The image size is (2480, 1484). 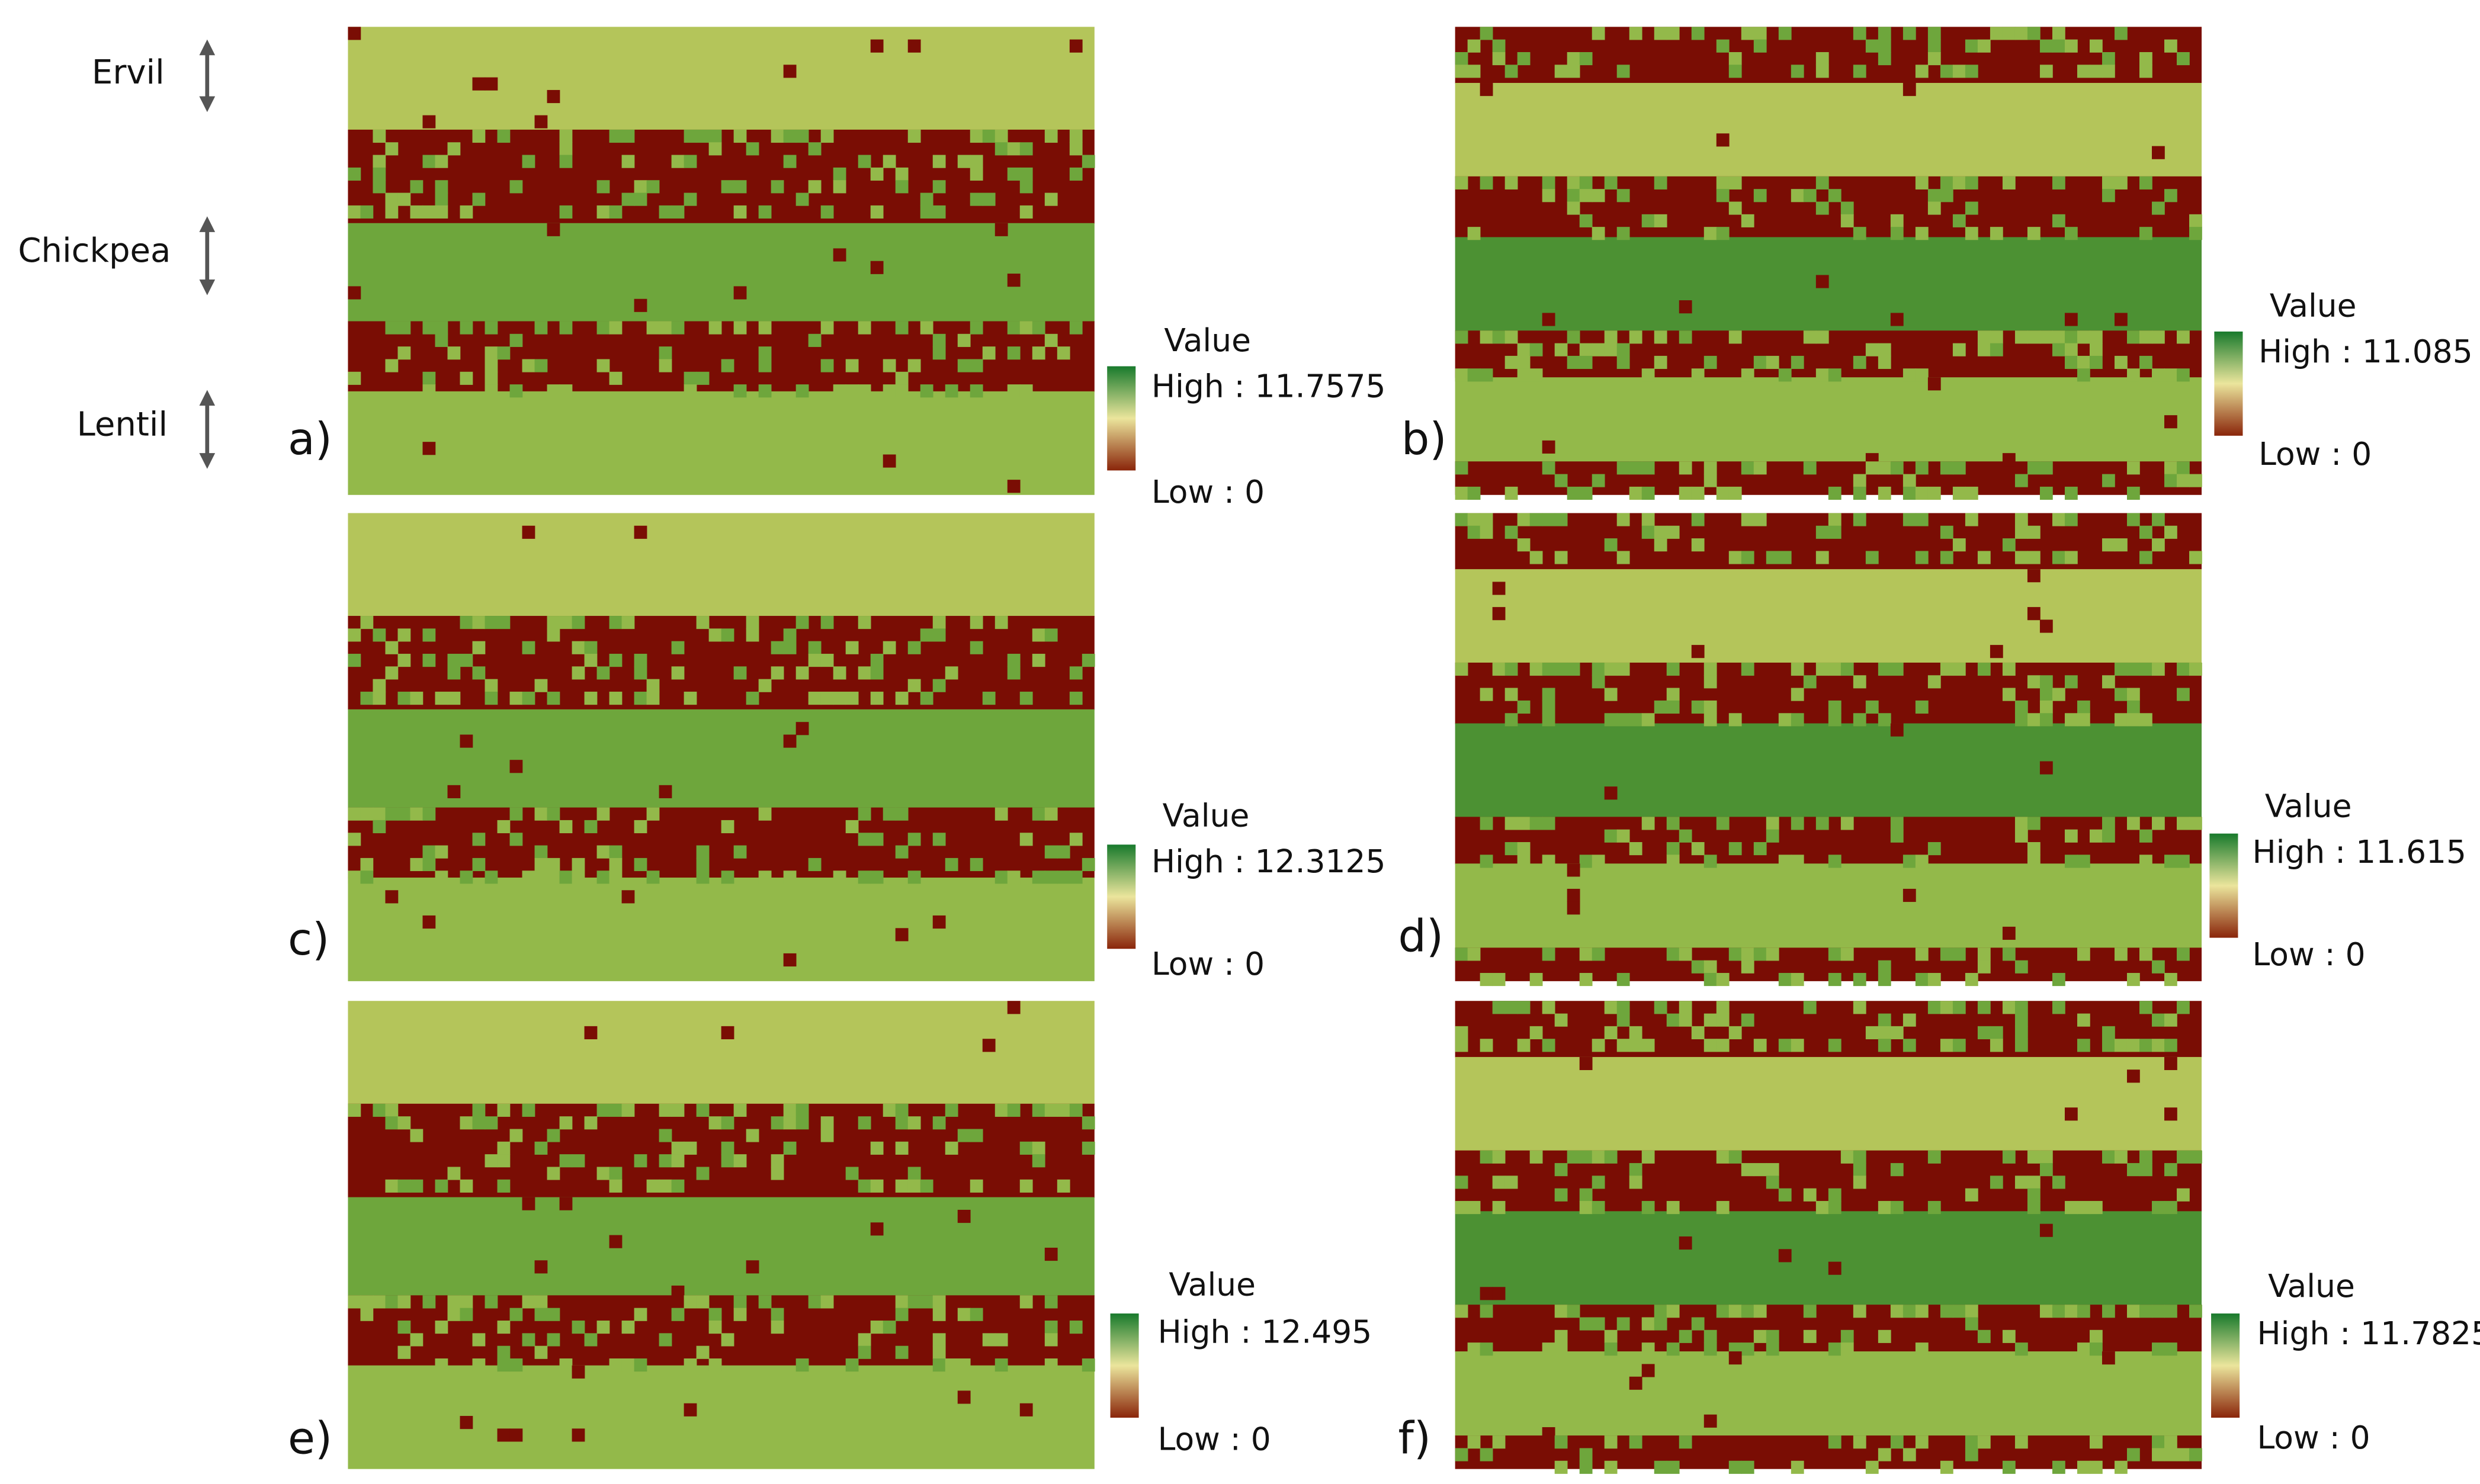 What do you see at coordinates (1268, 386) in the screenshot?
I see `legend-high: High : 11.7575` at bounding box center [1268, 386].